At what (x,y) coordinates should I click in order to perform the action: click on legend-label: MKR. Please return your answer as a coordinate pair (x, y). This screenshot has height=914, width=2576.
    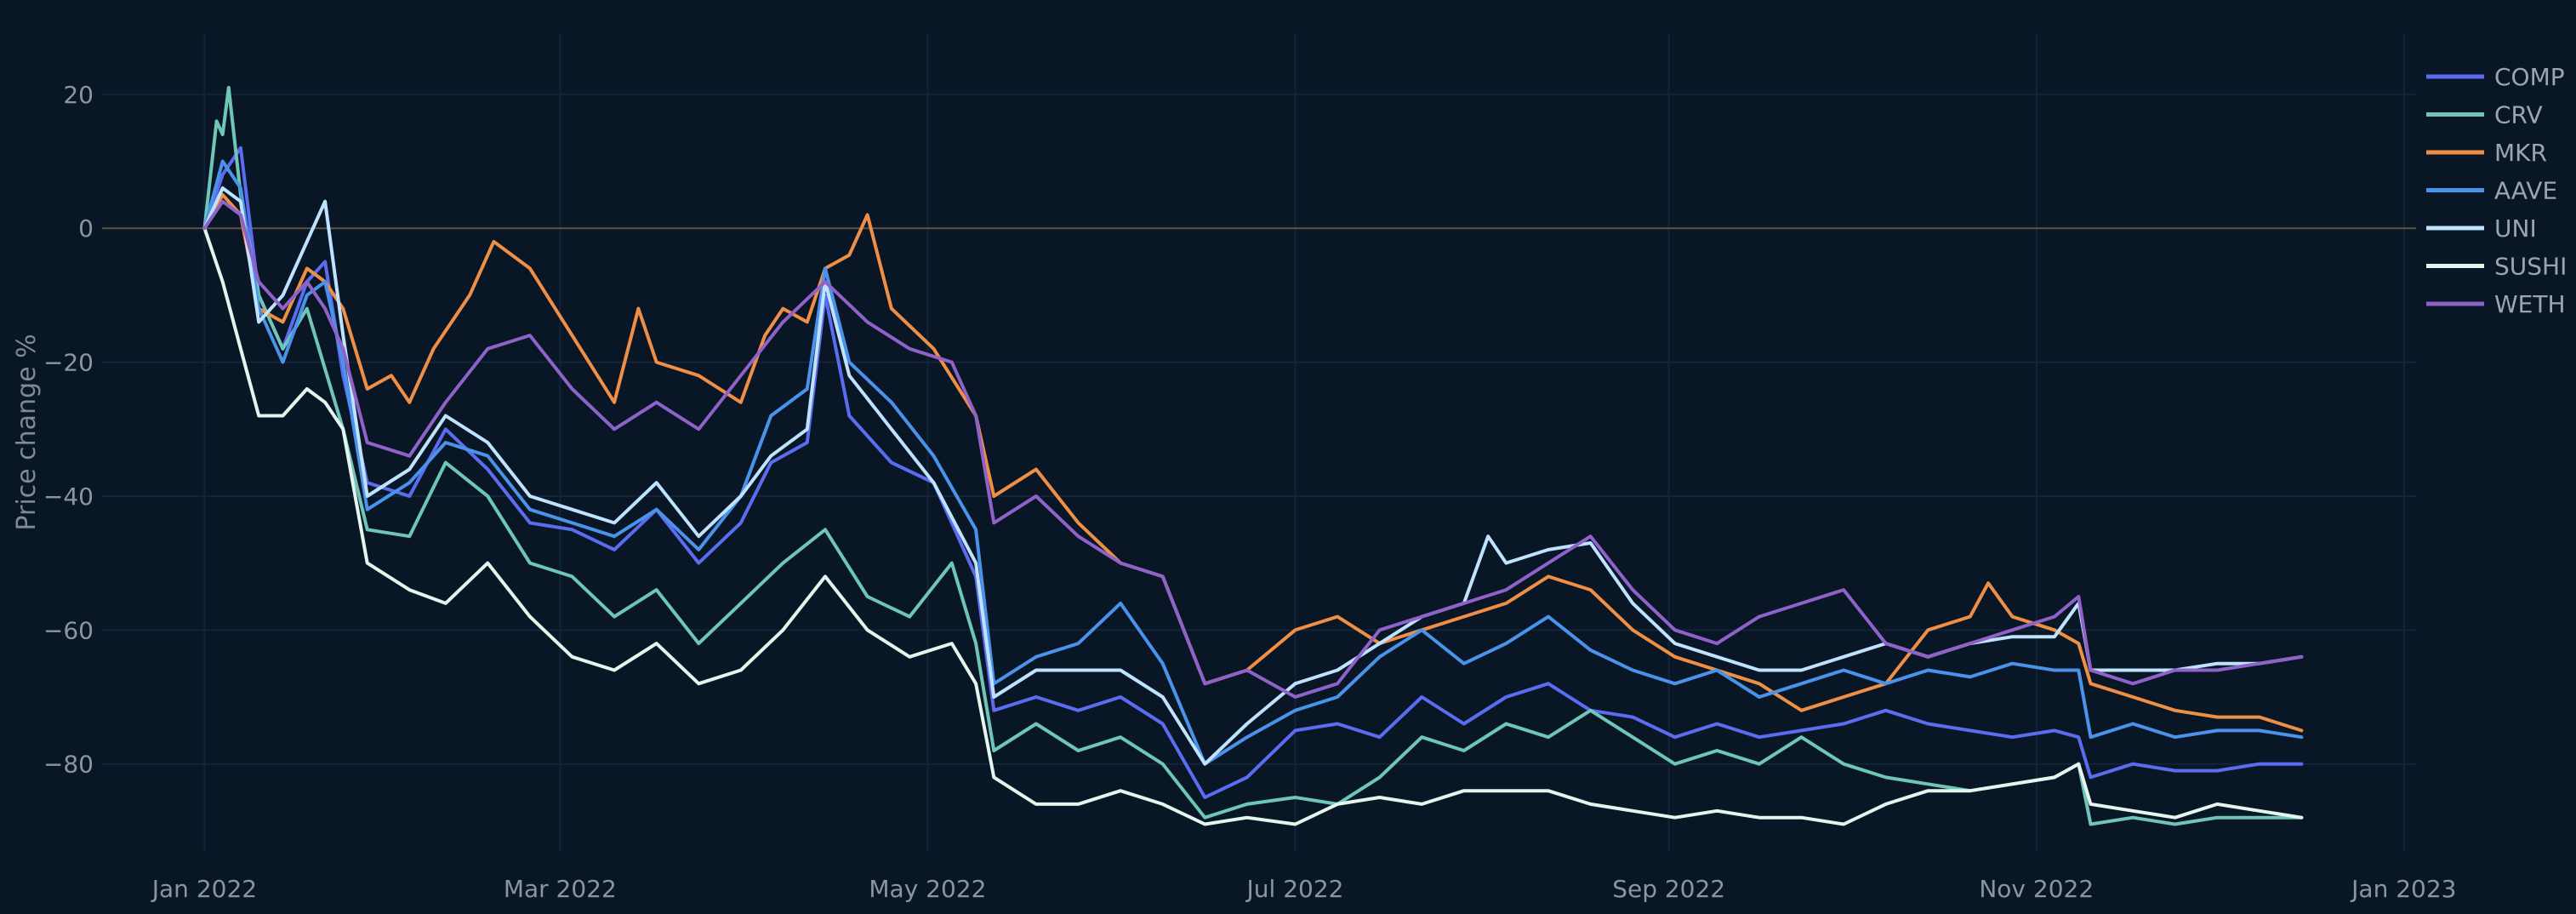
    Looking at the image, I should click on (2520, 153).